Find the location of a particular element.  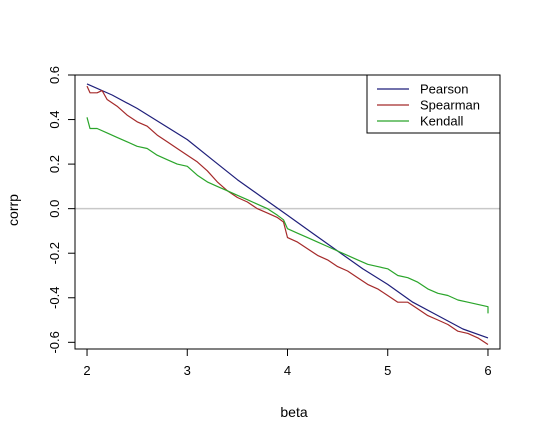

x-tick-label: 4 is located at coordinates (287, 370).